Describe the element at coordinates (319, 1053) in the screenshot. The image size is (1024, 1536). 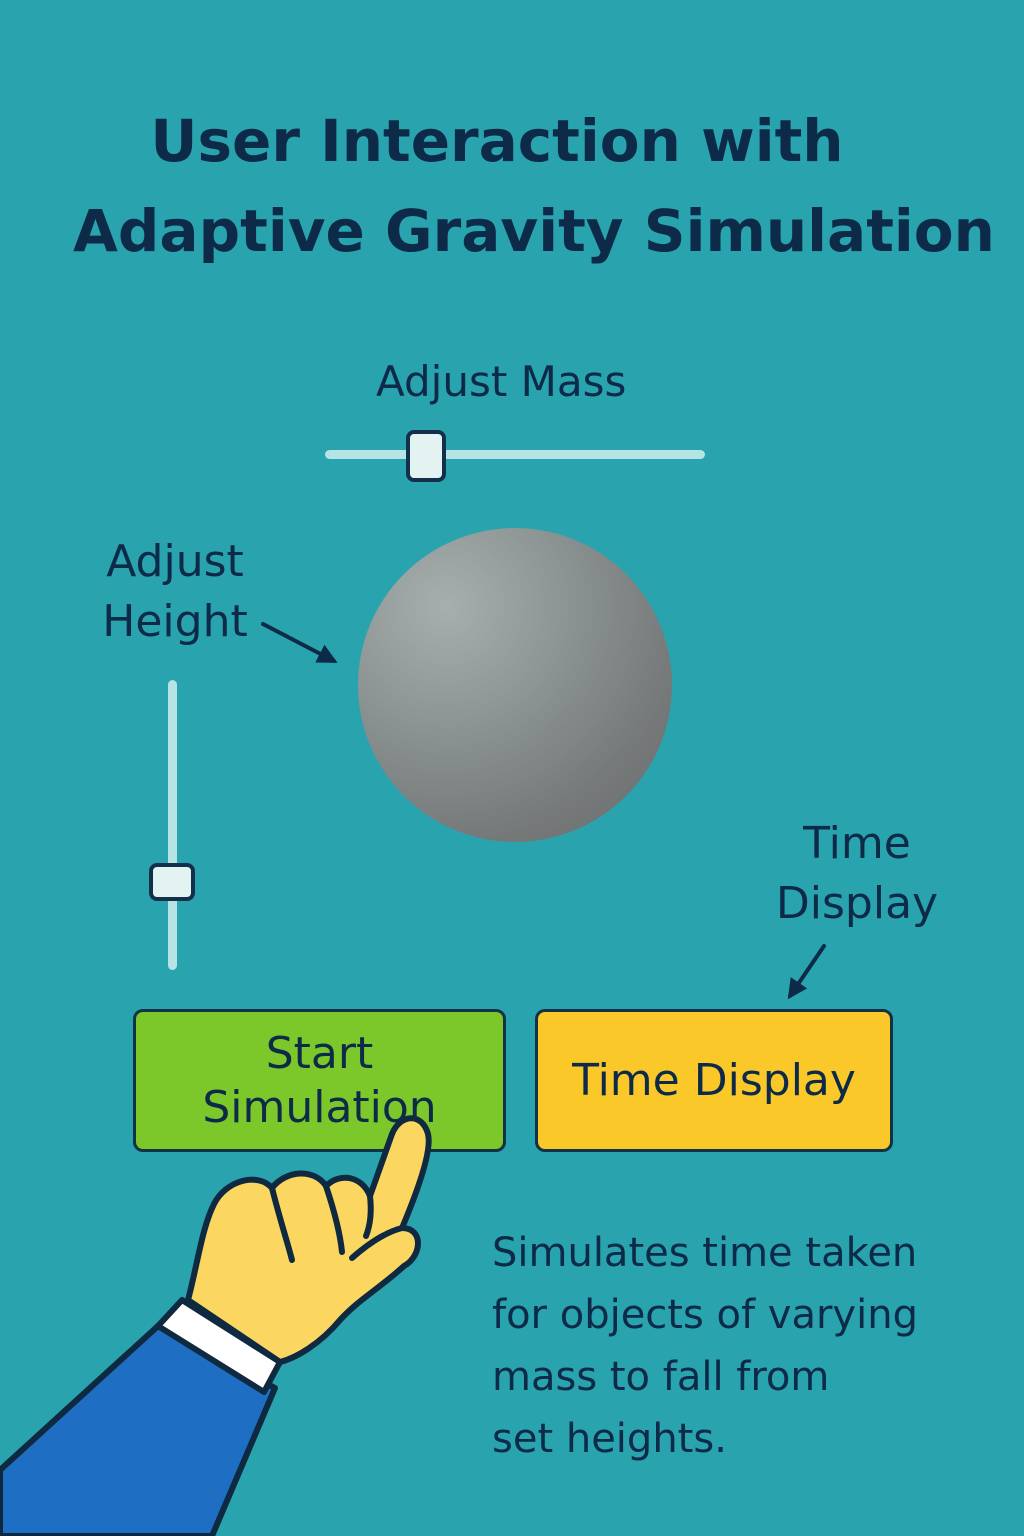
I see `start-button-line-1: Start` at that location.